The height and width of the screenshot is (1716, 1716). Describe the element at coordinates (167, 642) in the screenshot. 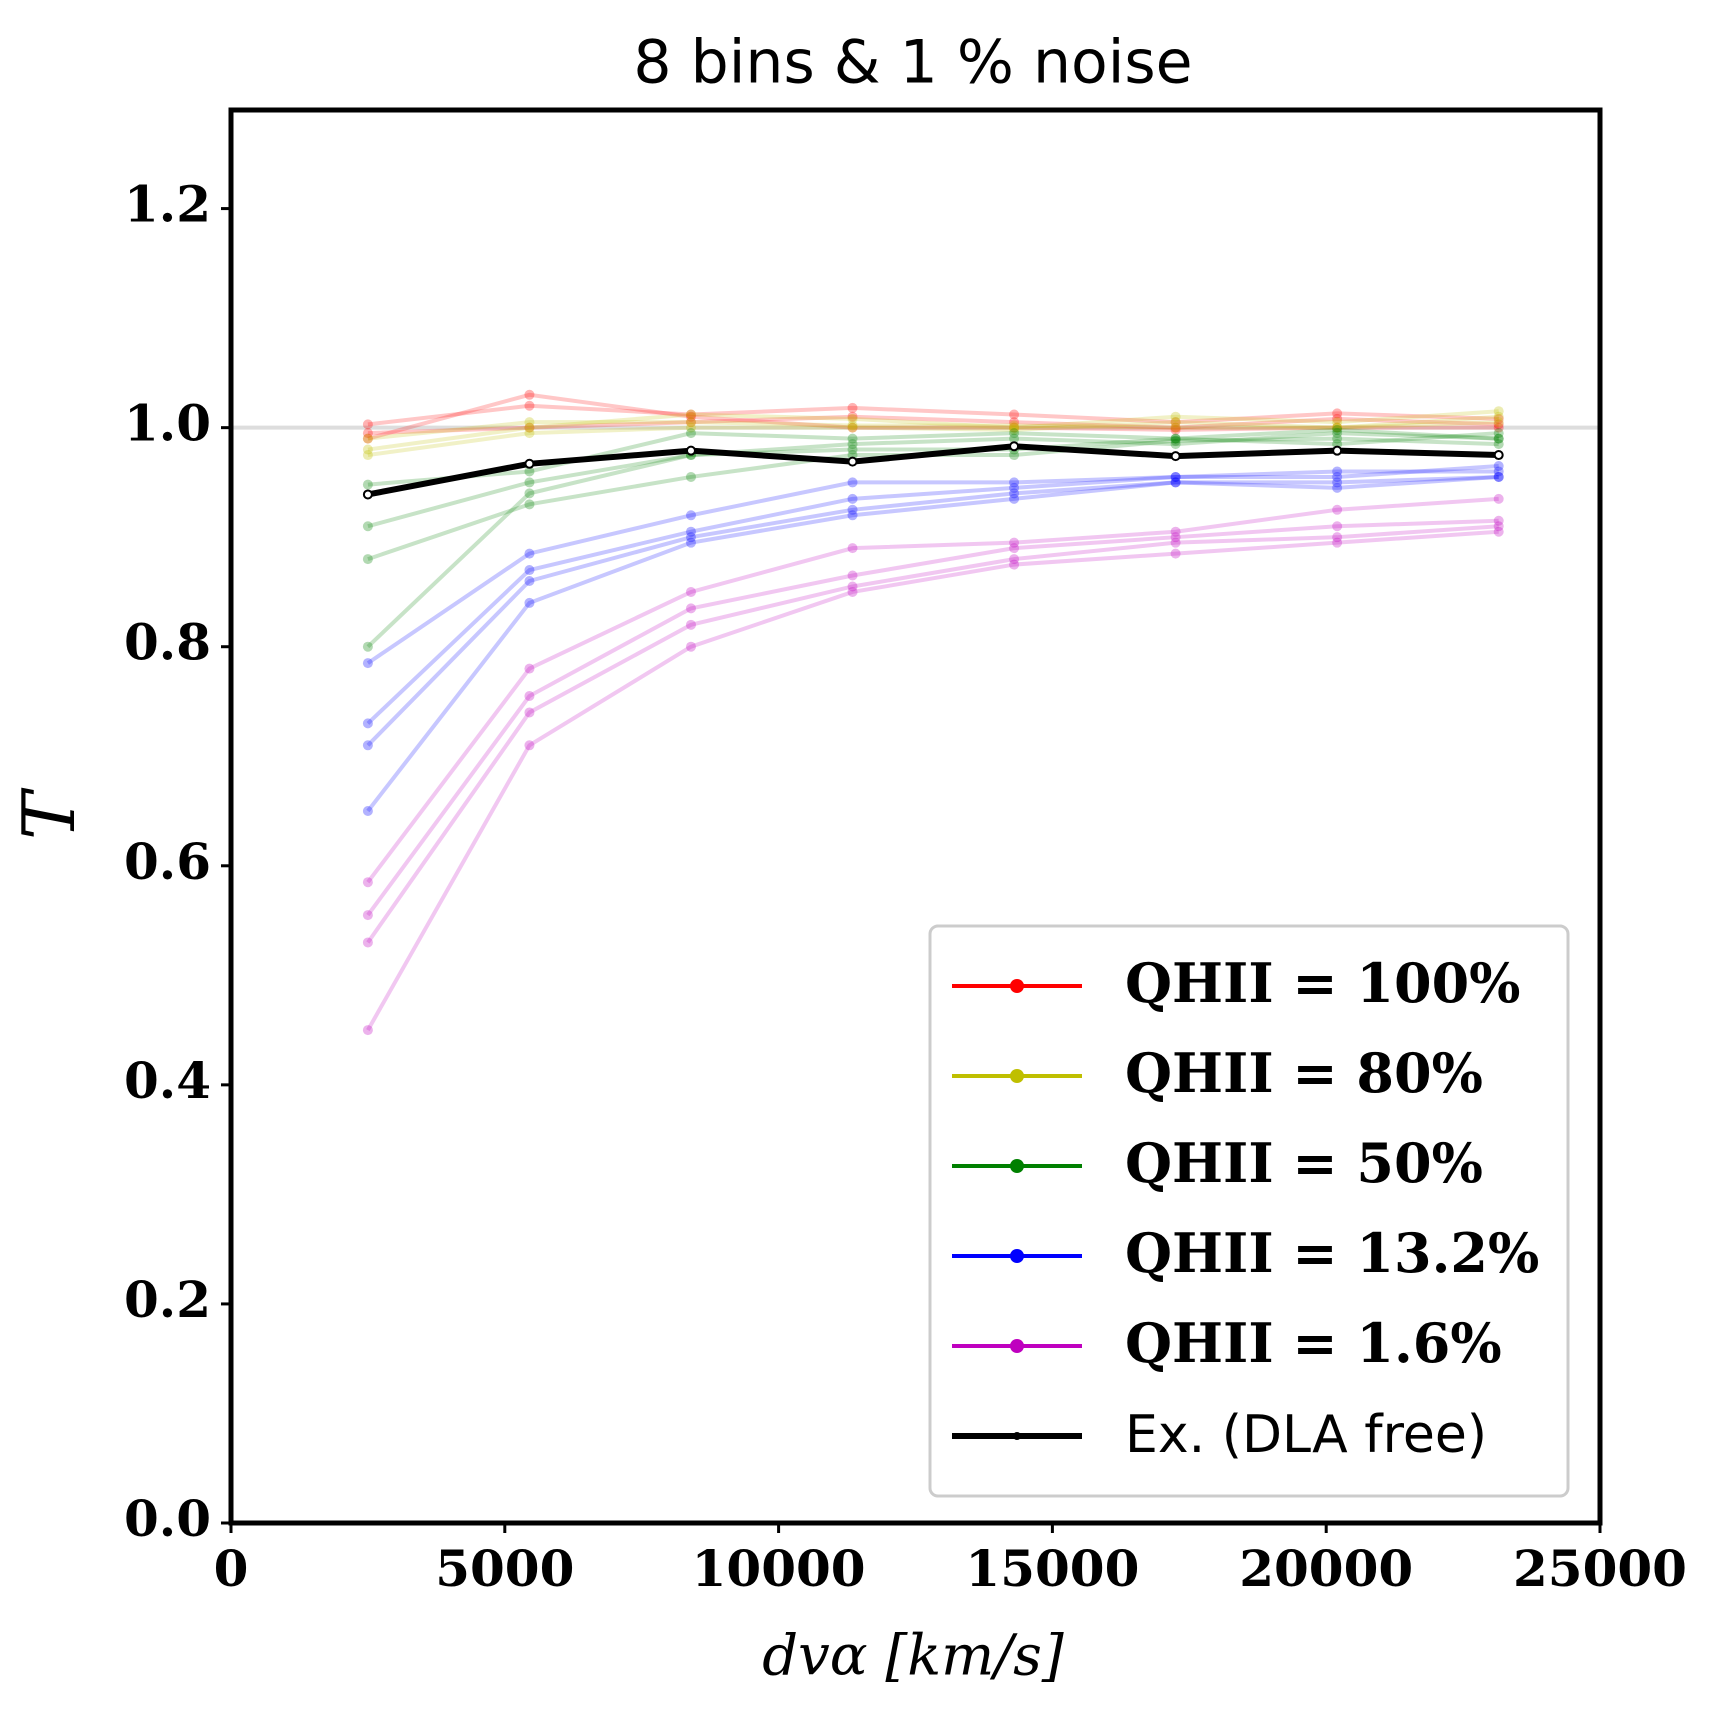

I see `y-tick-label: 0.8` at that location.